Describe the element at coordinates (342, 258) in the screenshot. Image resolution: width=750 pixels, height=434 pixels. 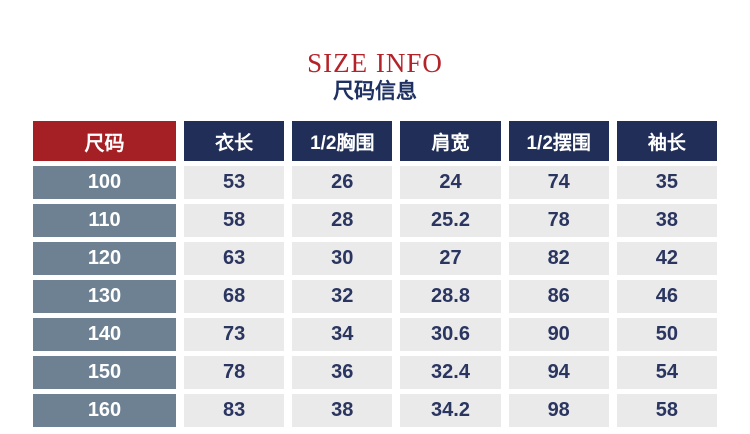
I see `value-cell: 30` at that location.